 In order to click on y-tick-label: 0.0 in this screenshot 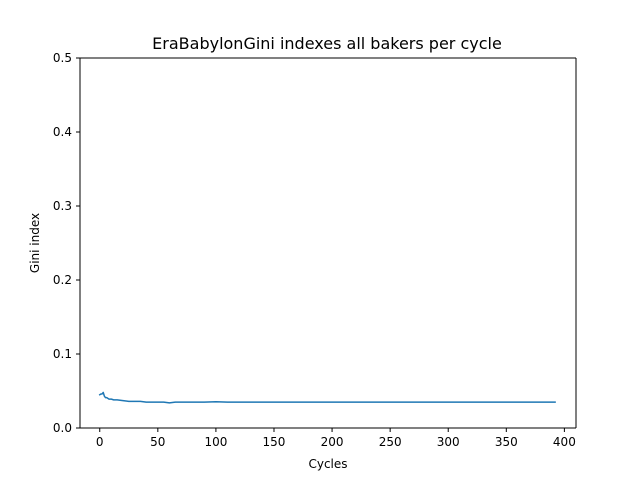, I will do `click(62, 428)`.